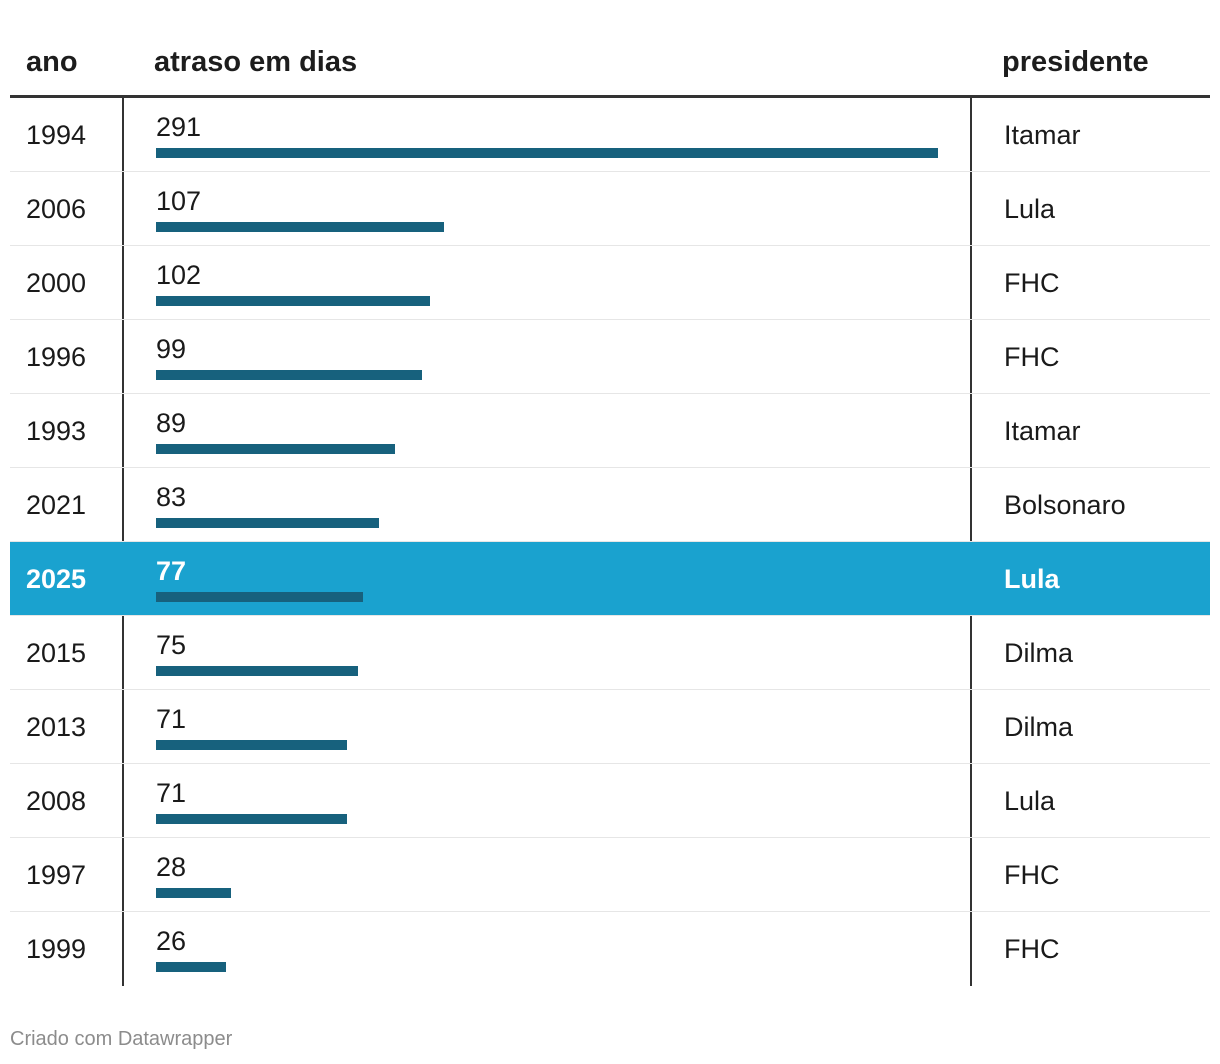 The height and width of the screenshot is (1064, 1220). Describe the element at coordinates (610, 283) in the screenshot. I see `table-row: 2000 102 FHC` at that location.